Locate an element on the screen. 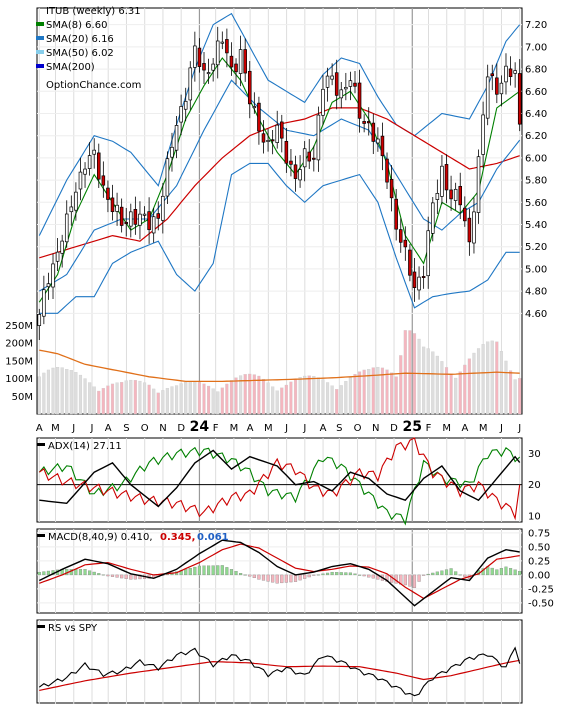 The image size is (566, 710). legend-sma50: SMA(50) 6.02 is located at coordinates (80, 53).